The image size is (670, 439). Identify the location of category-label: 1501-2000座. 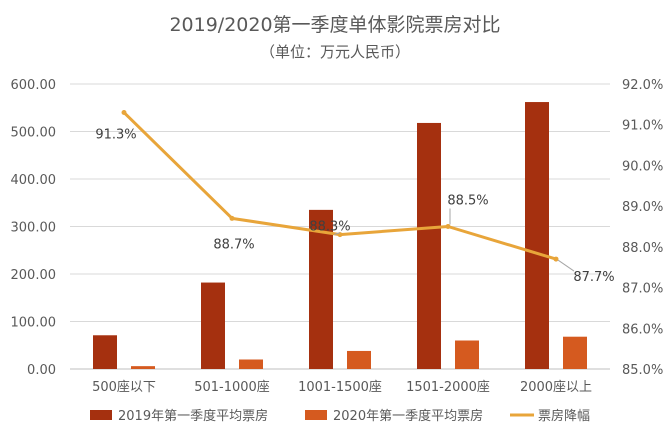
(448, 387).